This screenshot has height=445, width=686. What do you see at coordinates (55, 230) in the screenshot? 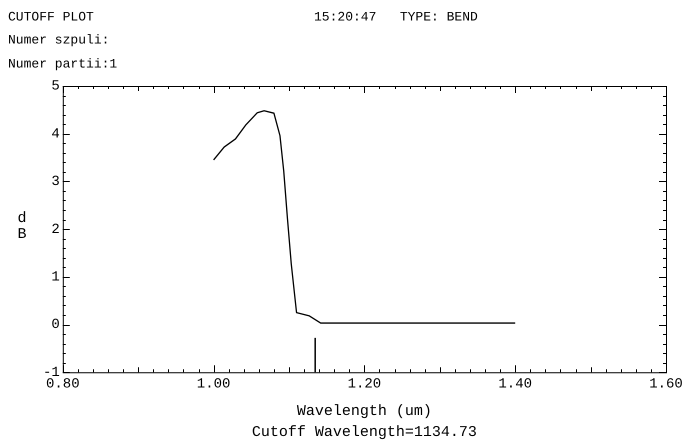
I see `y-tick-label: 2` at bounding box center [55, 230].